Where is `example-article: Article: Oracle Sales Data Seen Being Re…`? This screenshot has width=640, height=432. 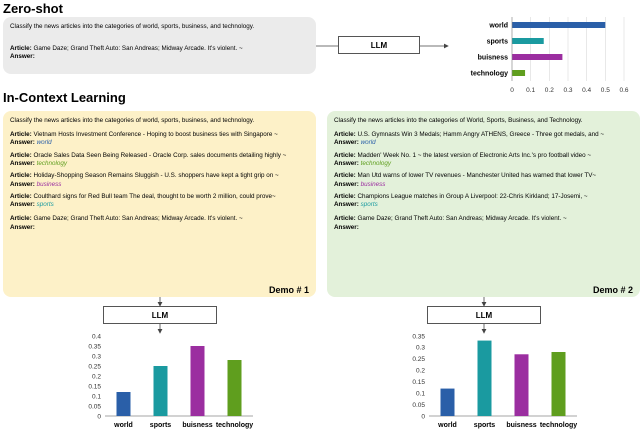 example-article: Article: Oracle Sales Data Seen Being Re… is located at coordinates (148, 155).